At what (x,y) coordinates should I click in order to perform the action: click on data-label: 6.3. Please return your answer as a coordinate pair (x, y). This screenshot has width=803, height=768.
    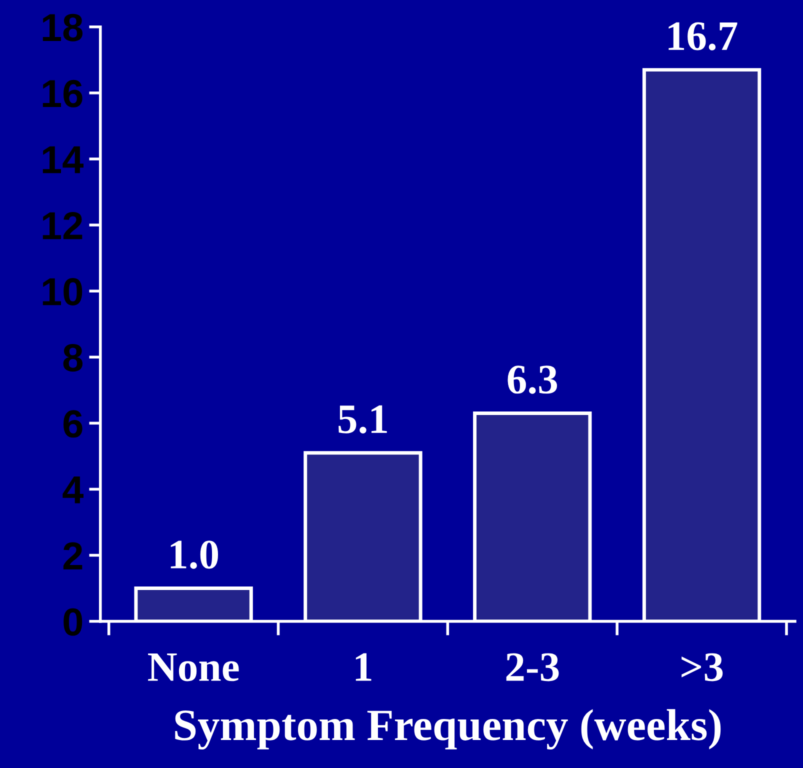
    Looking at the image, I should click on (532, 380).